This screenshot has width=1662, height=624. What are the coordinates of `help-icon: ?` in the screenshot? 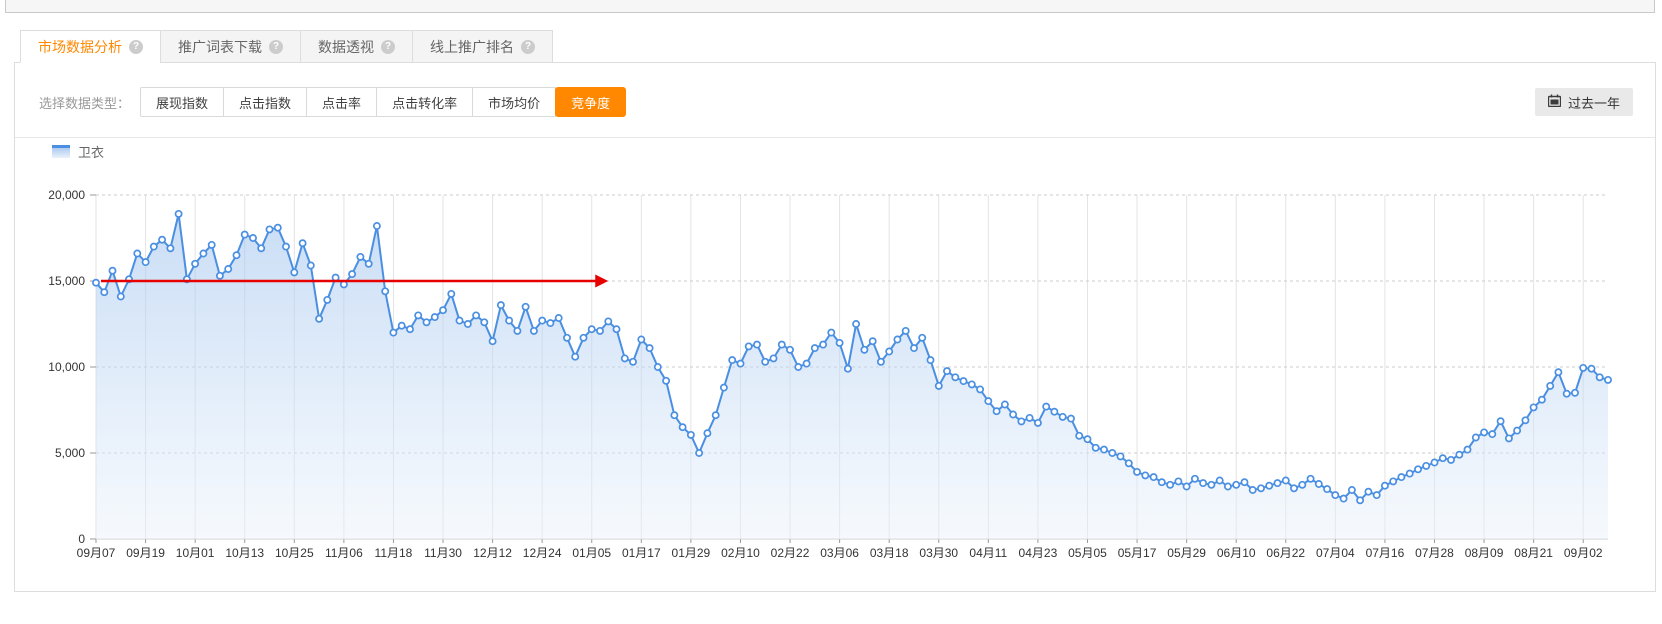 It's located at (276, 46).